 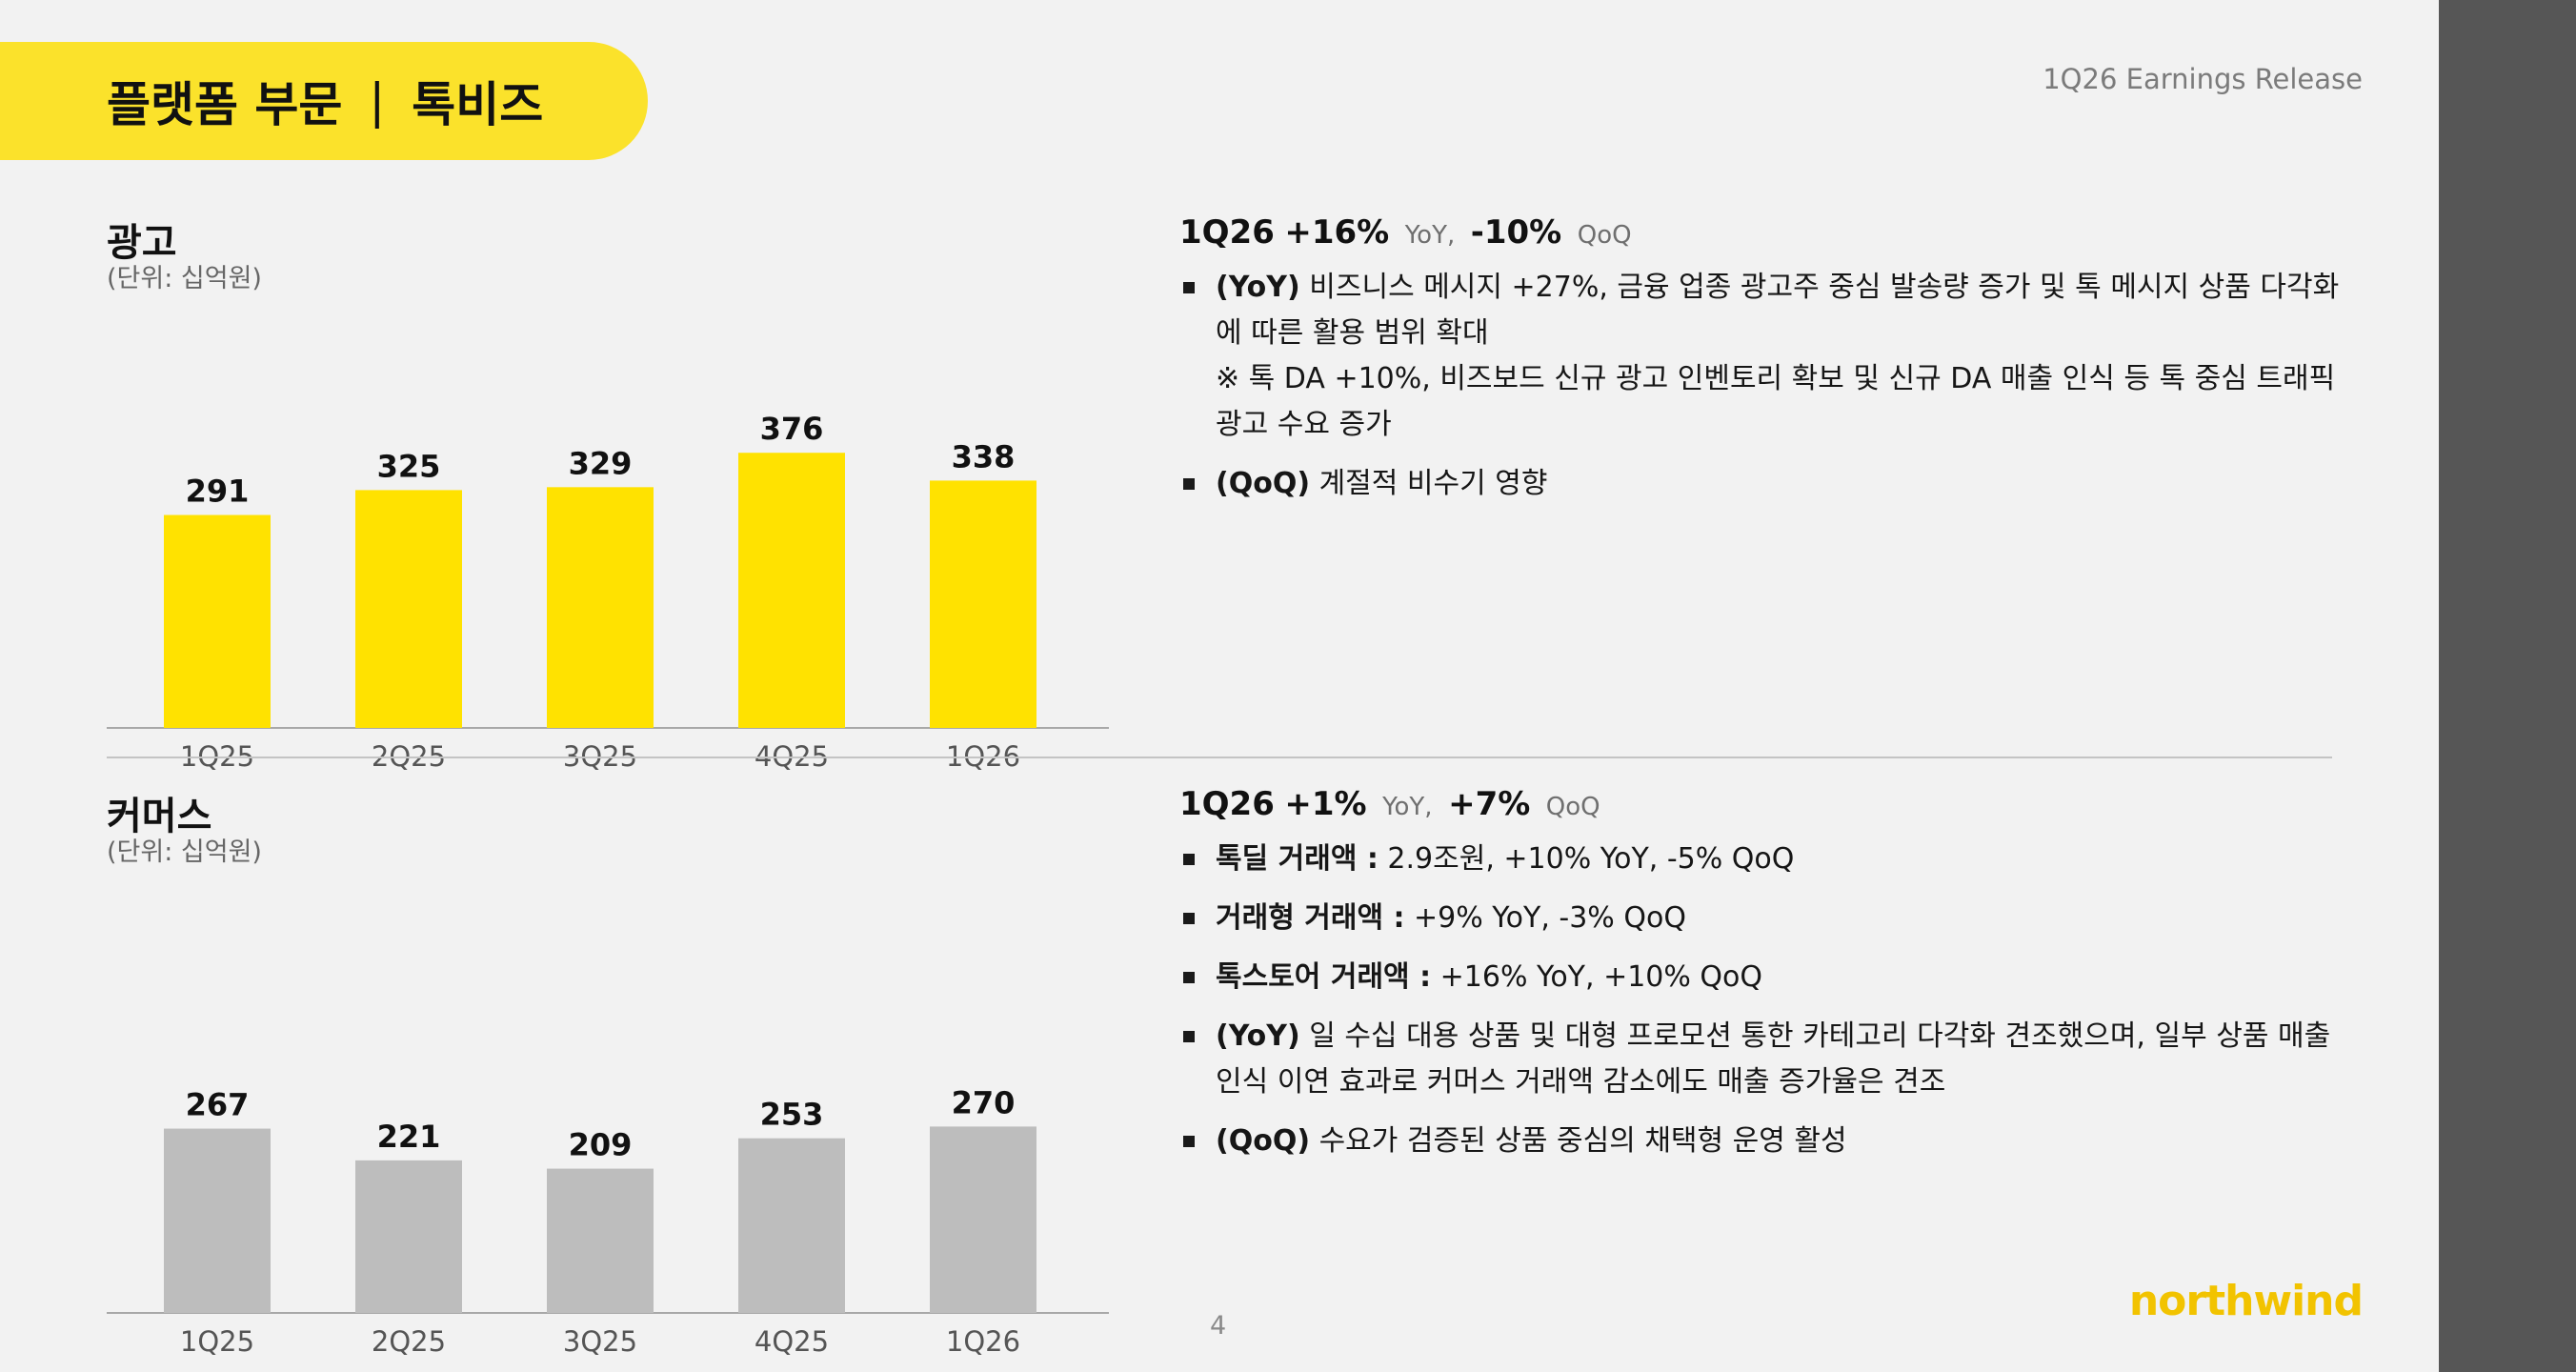 What do you see at coordinates (601, 1145) in the screenshot?
I see `commerce-data-label: 209` at bounding box center [601, 1145].